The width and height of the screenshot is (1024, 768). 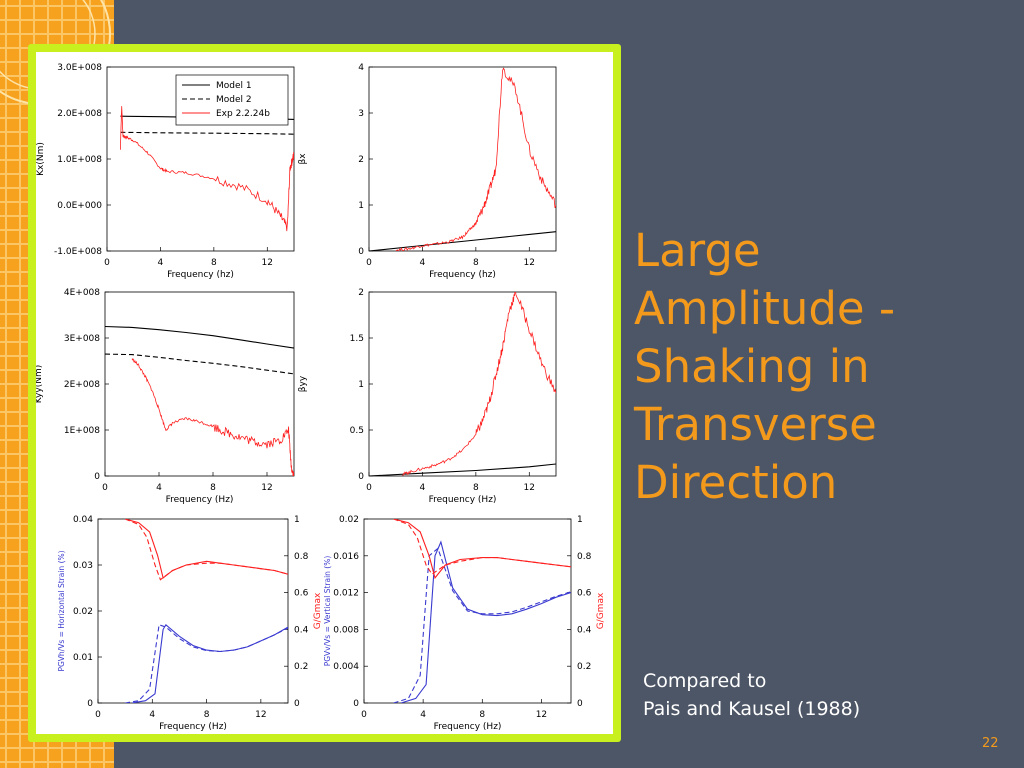 I want to click on y-tick-label: 3, so click(x=361, y=114).